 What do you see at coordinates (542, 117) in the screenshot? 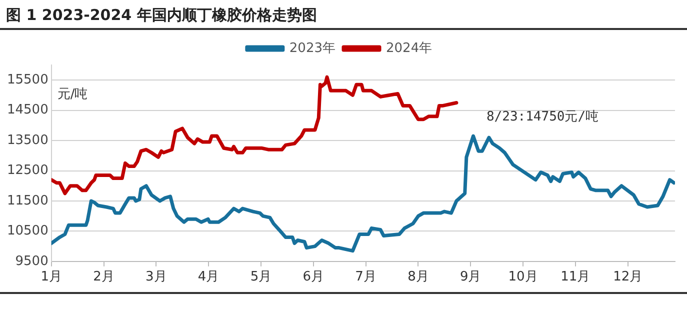
I see `annotation: 8/23:14750元/吨` at bounding box center [542, 117].